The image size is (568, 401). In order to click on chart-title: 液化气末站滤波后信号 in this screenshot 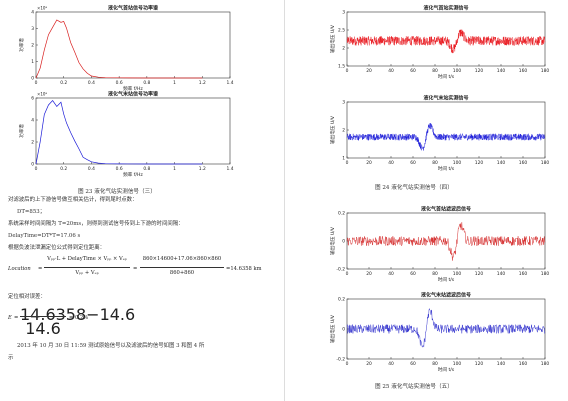, I will do `click(446, 295)`.